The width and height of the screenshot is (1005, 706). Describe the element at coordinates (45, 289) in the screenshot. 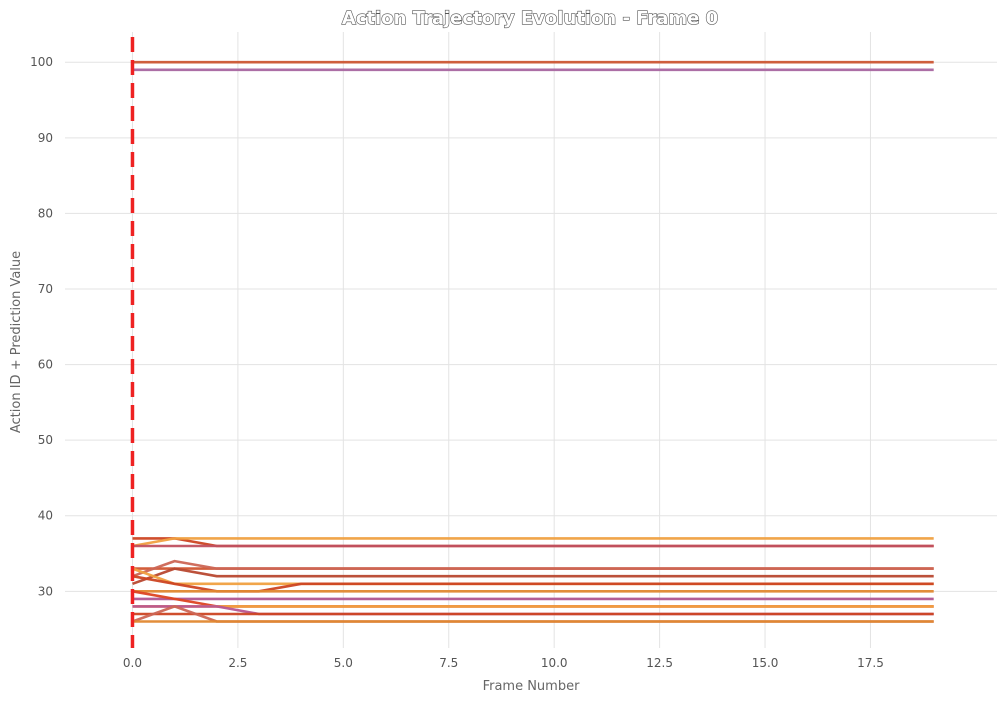

I see `y-tick-label: 70` at that location.